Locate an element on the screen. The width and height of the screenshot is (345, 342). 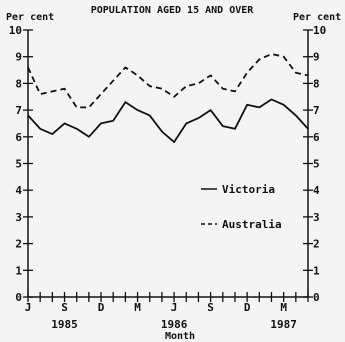
y-tick-label-left: 0 is located at coordinates (18, 297).